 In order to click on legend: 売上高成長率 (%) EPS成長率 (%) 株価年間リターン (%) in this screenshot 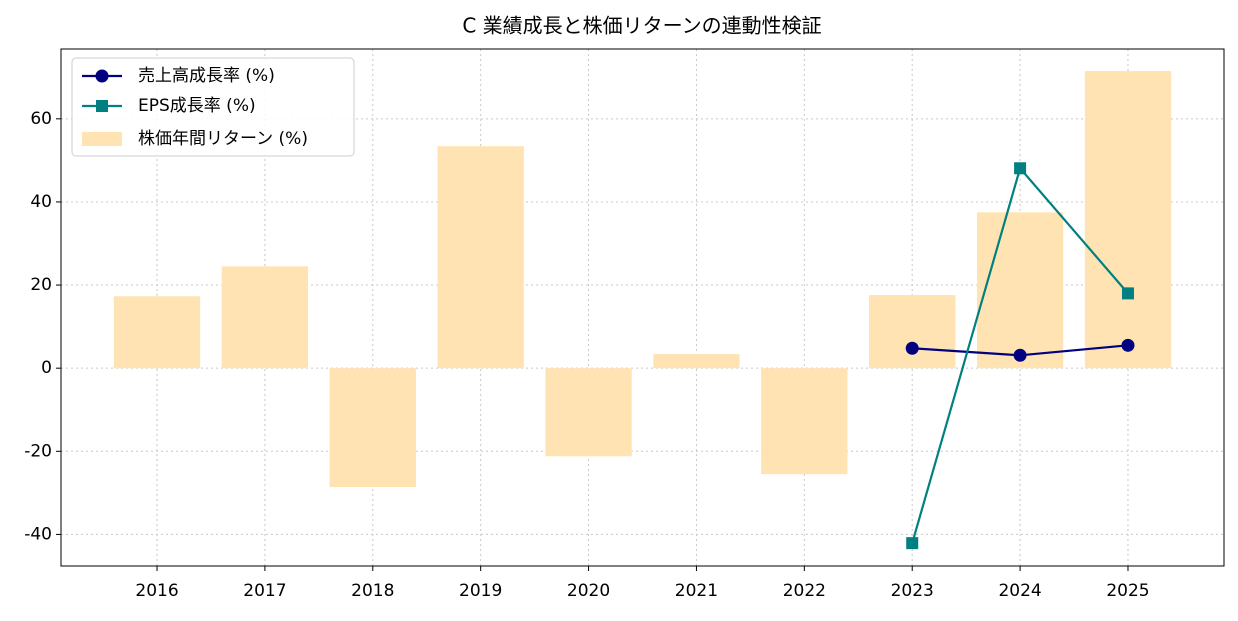, I will do `click(213, 107)`.